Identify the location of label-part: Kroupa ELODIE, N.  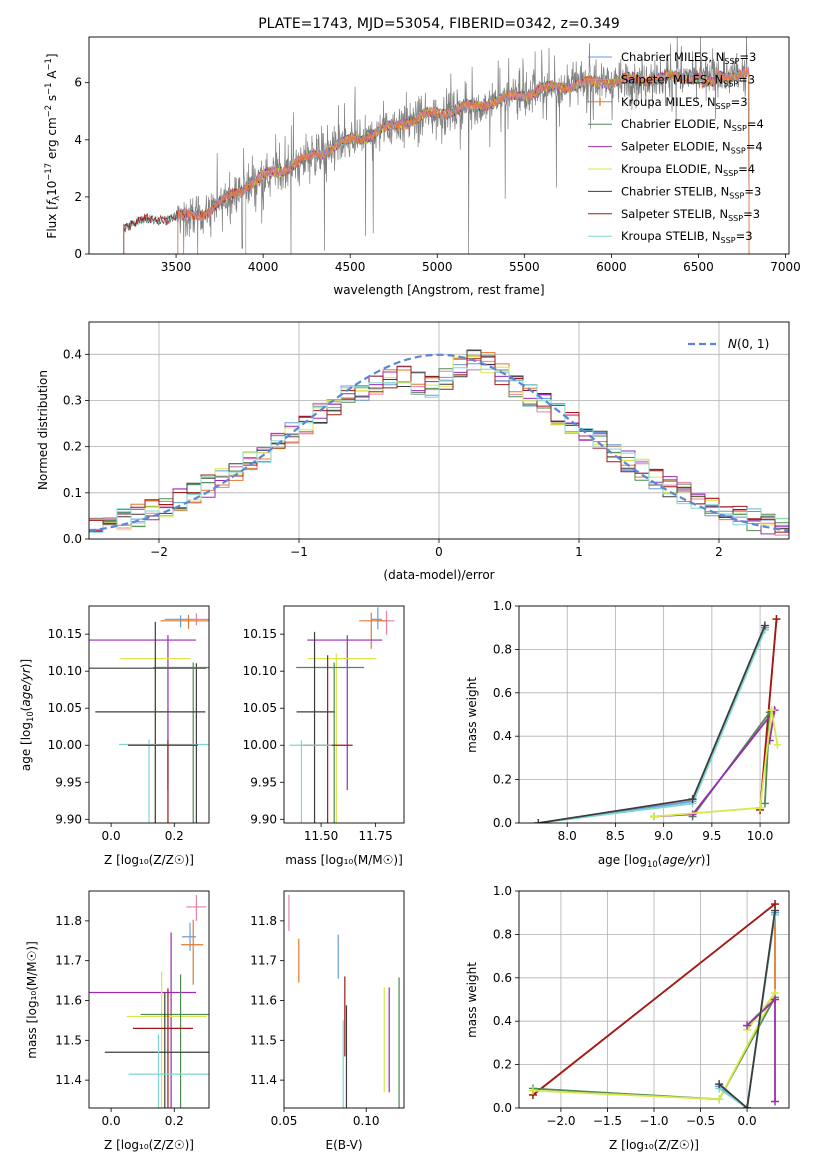
(672, 169).